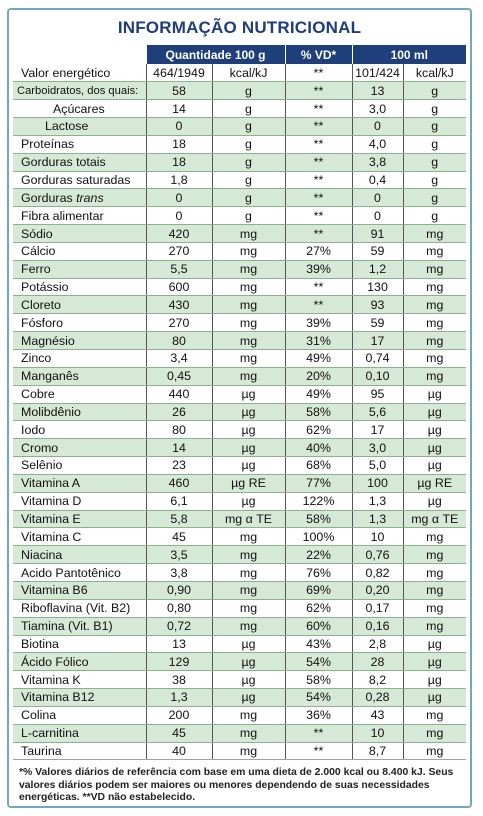 The image size is (483, 816). I want to click on nutrient-name-text: Vitamina B6, so click(54, 590).